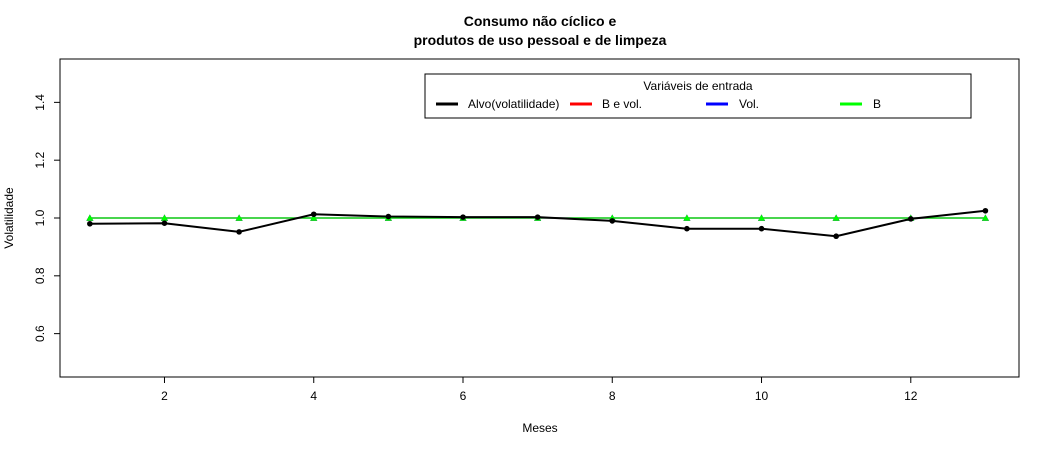  I want to click on series-layer, so click(537, 223).